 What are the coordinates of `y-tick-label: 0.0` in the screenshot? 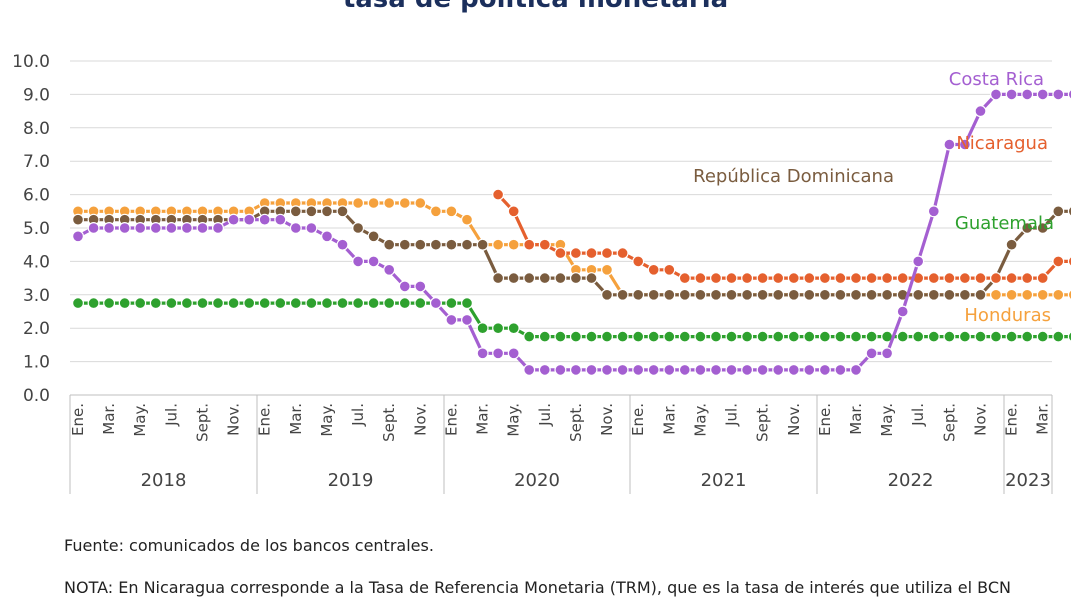 It's located at (36, 396).